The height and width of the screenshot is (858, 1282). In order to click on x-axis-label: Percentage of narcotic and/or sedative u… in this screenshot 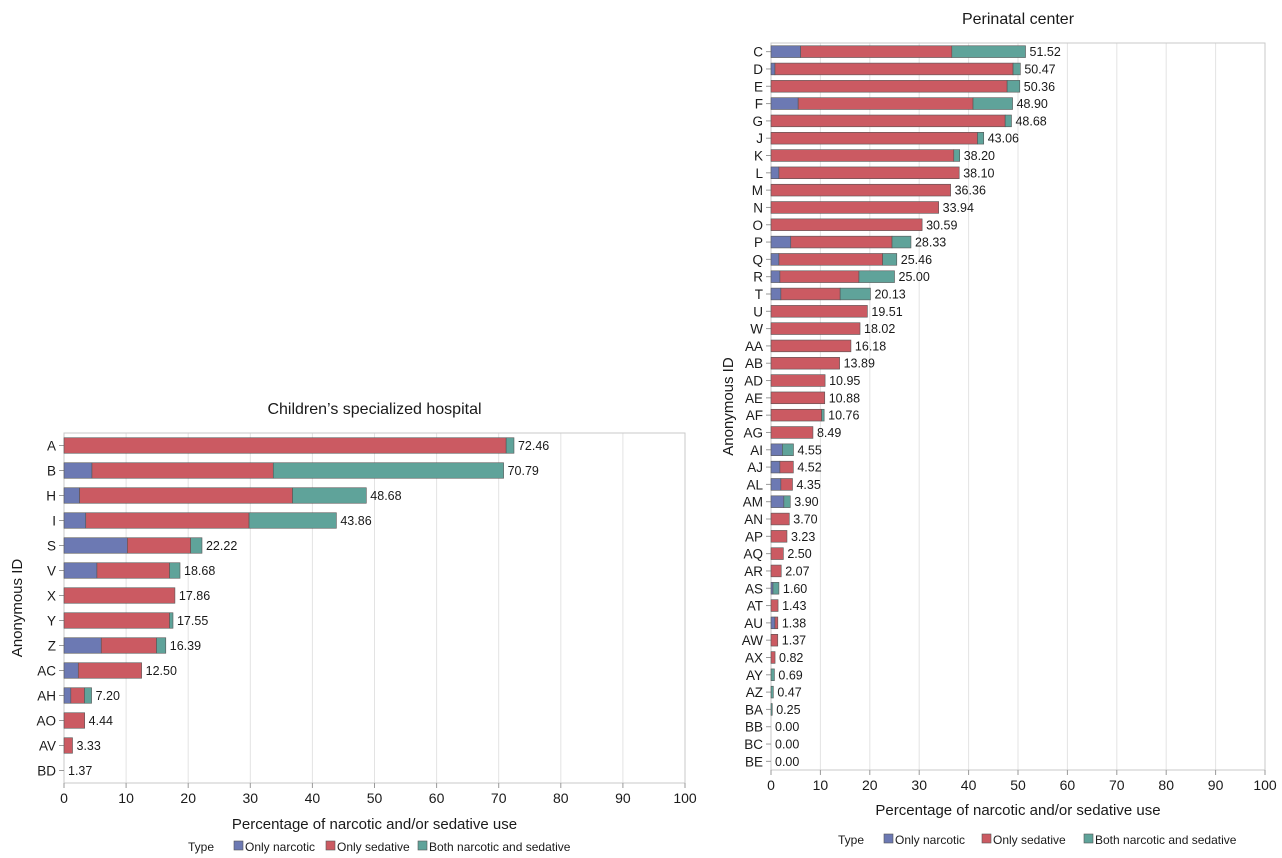, I will do `click(374, 824)`.